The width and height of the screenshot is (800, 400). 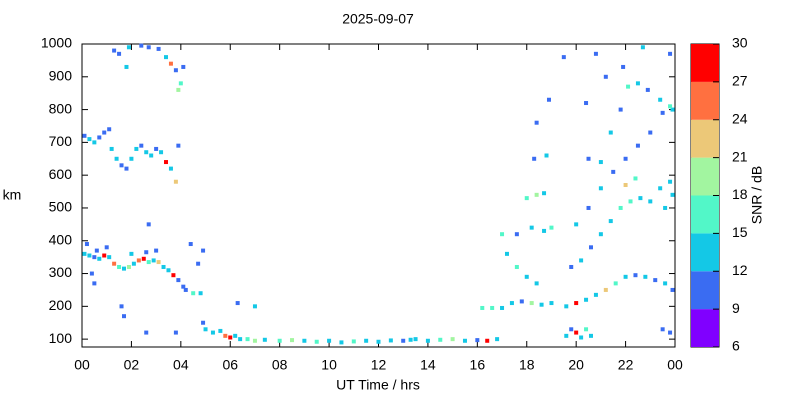 What do you see at coordinates (736, 308) in the screenshot?
I see `colorbar-tick-label: 9` at bounding box center [736, 308].